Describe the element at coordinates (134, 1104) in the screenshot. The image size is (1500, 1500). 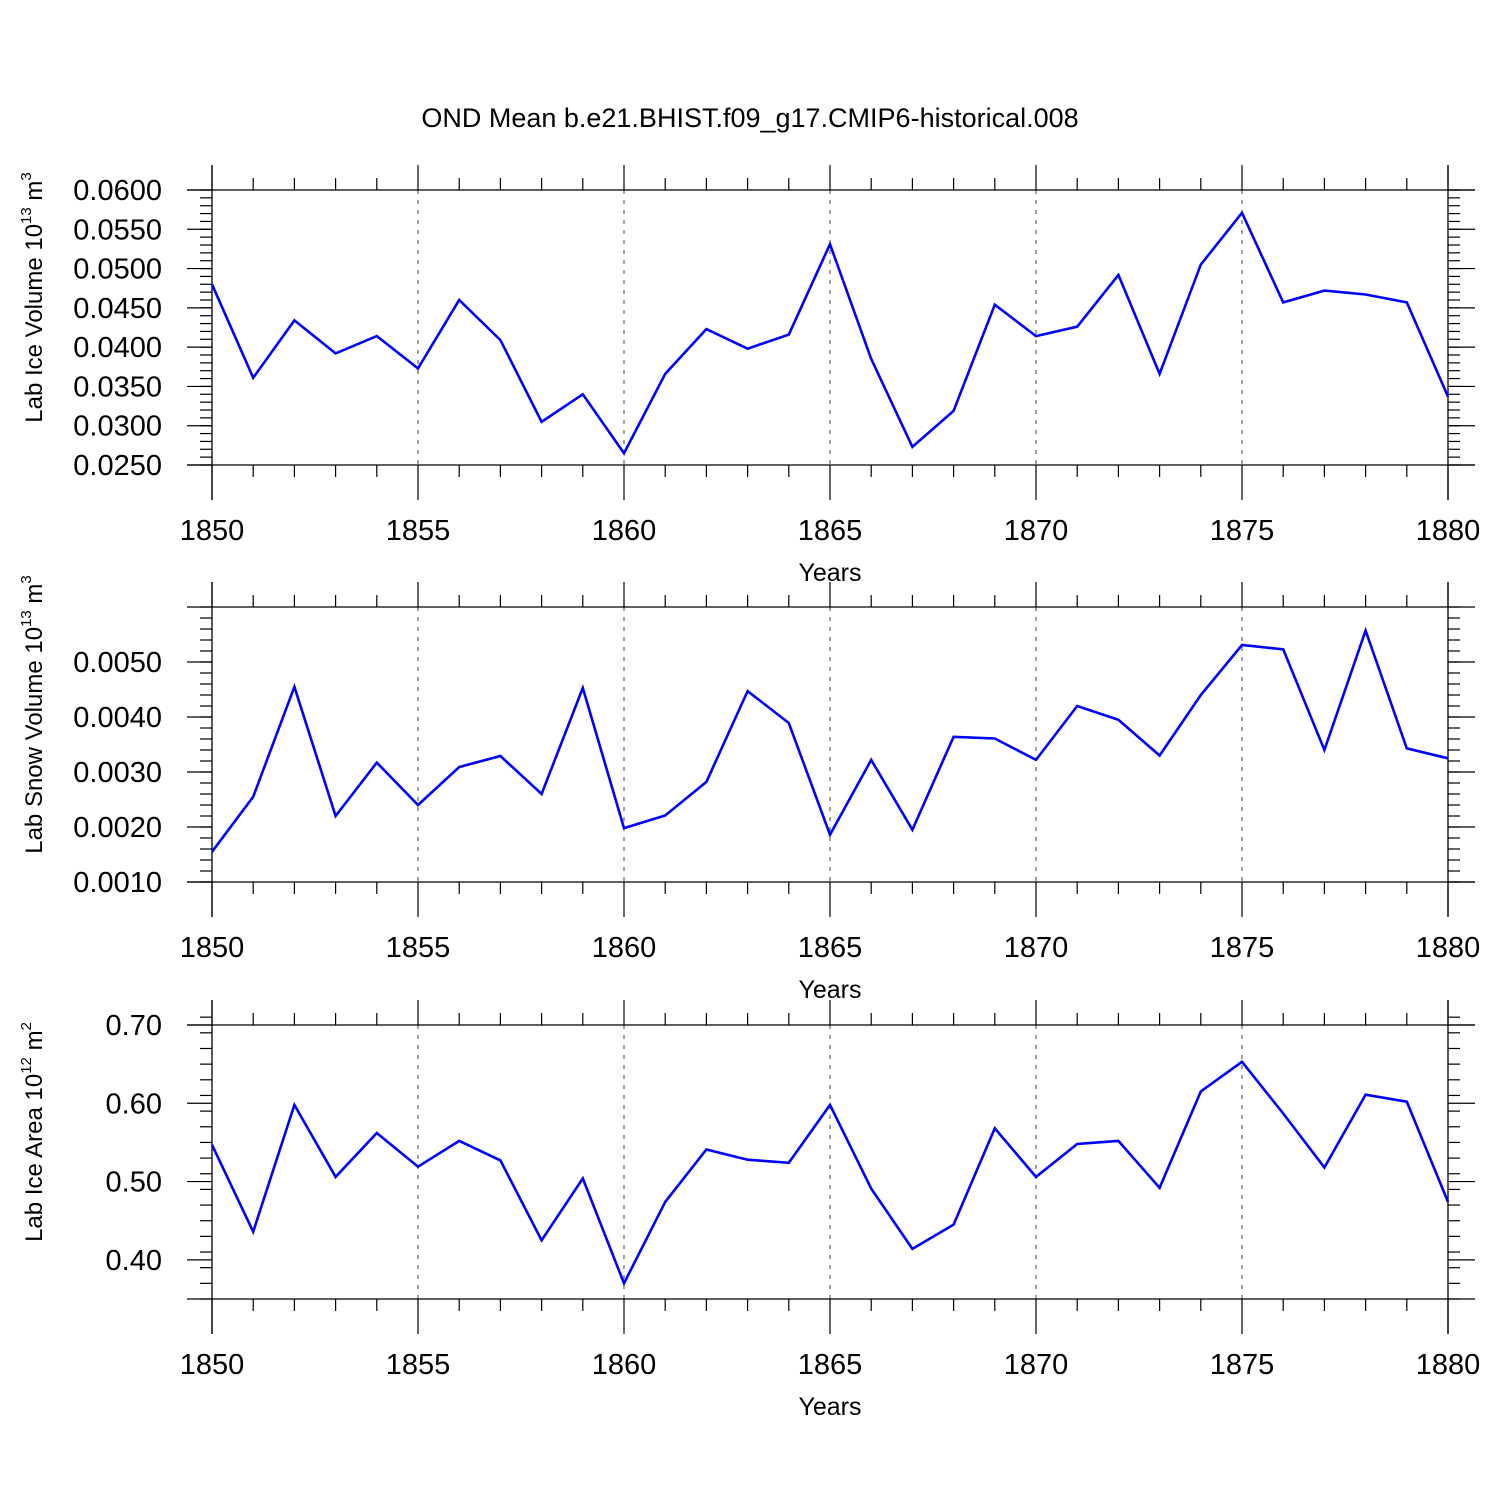
I see `y-tick-label: 0.60` at that location.